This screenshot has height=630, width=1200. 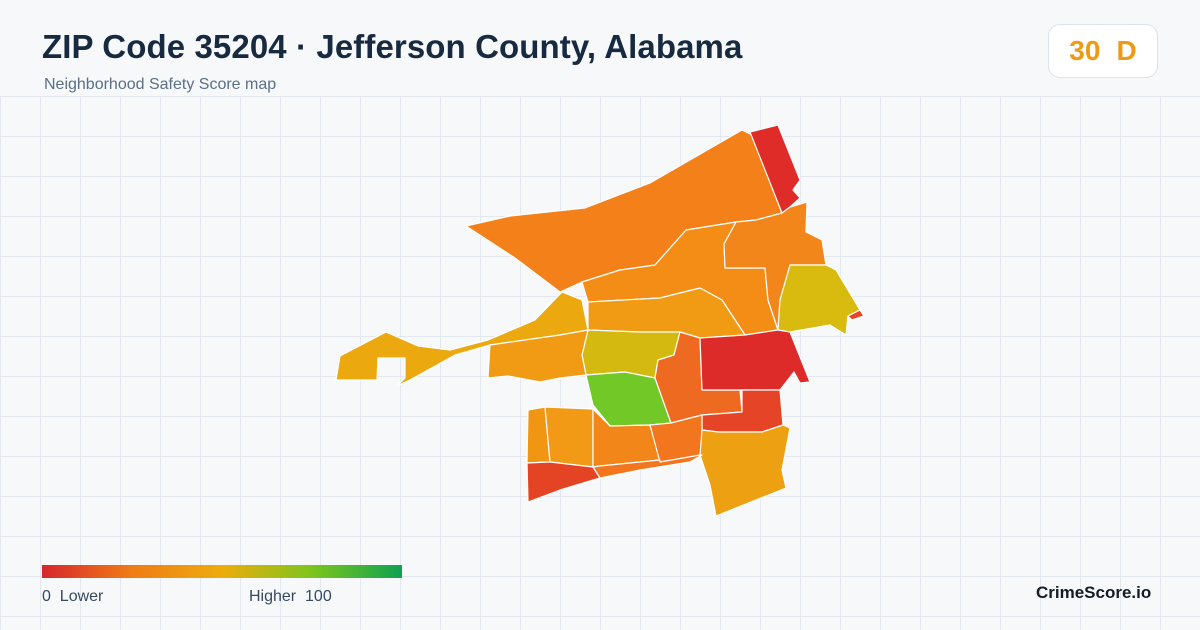 What do you see at coordinates (160, 84) in the screenshot?
I see `page-subtitle: Neighborhood Safety Score map` at bounding box center [160, 84].